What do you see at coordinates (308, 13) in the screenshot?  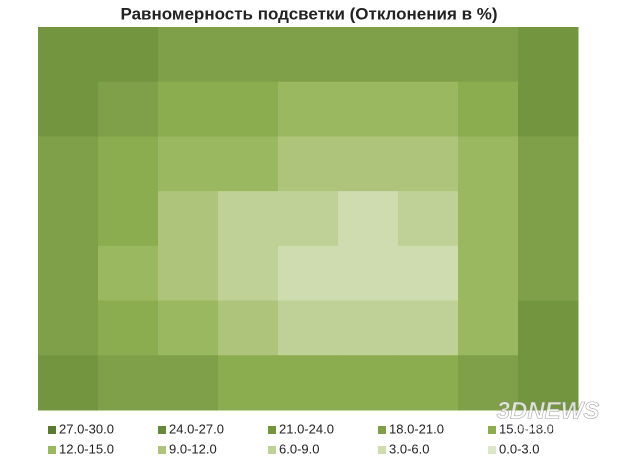 I see `chart-title: Равномерность подсветки (Отклонения в %)` at bounding box center [308, 13].